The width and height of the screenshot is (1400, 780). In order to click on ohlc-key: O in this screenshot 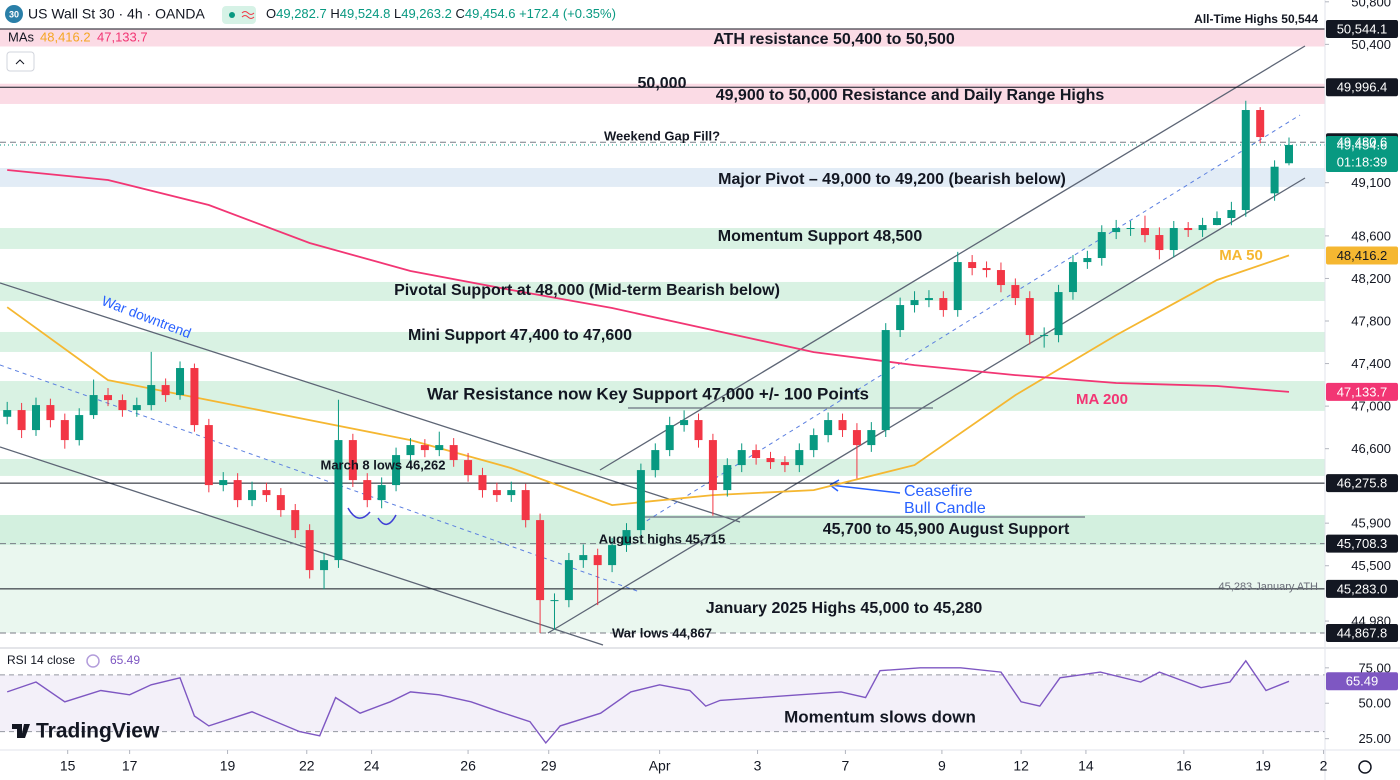, I will do `click(271, 13)`.